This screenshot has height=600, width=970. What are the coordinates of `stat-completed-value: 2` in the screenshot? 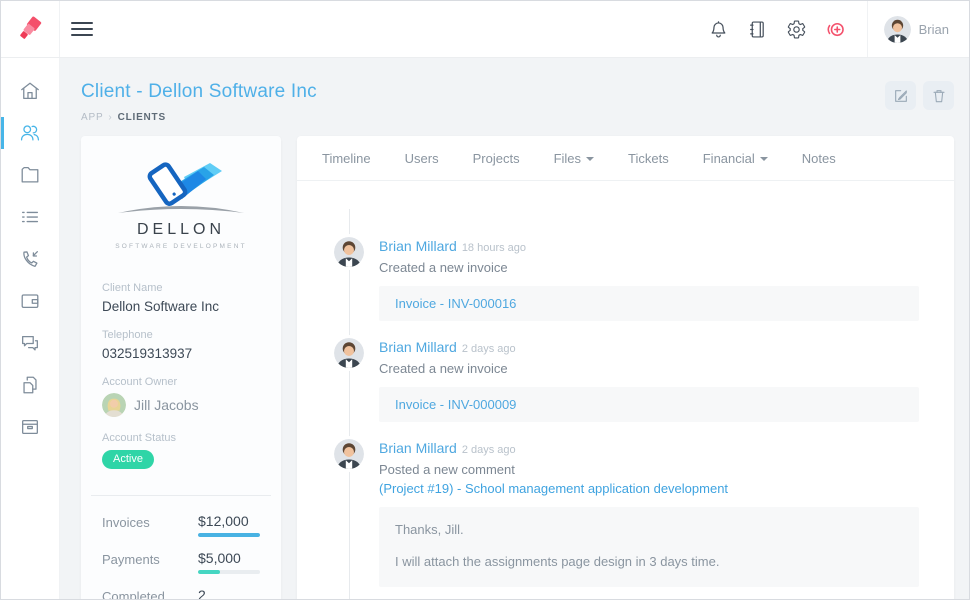 It's located at (202, 593).